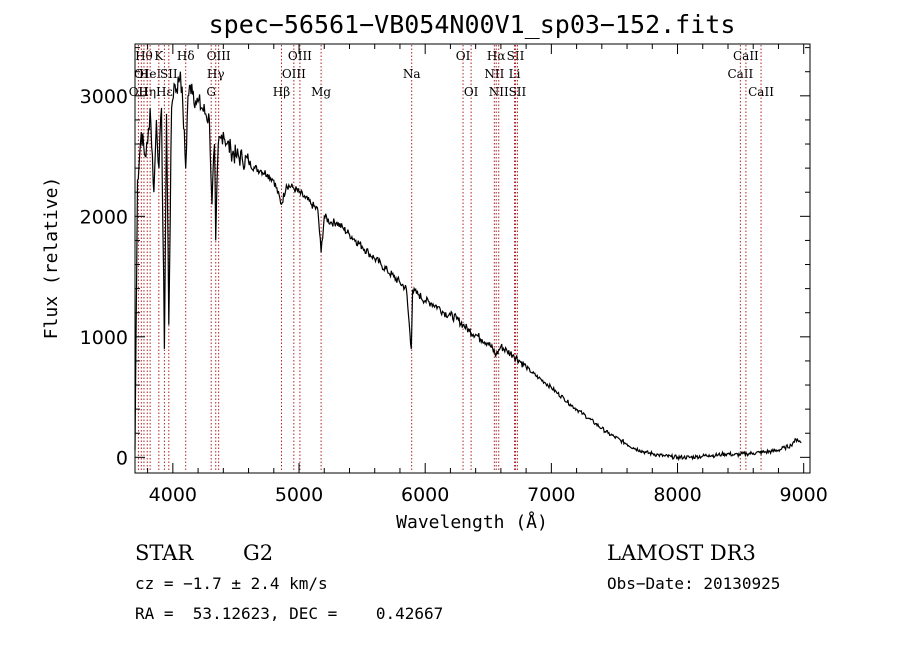 The width and height of the screenshot is (900, 649). I want to click on x-tick-label: 9000, so click(804, 495).